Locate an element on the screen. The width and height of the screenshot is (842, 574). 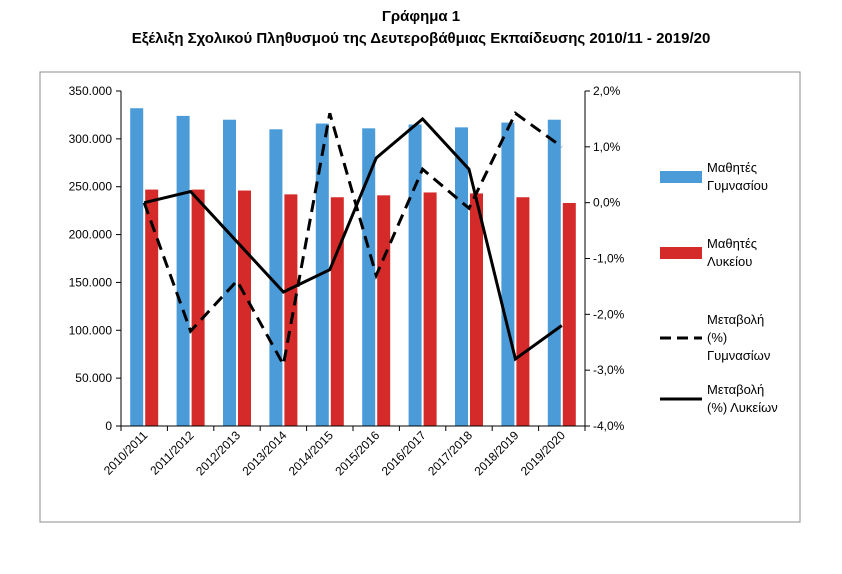
x-tick-label: 2012/2013 is located at coordinates (218, 453).